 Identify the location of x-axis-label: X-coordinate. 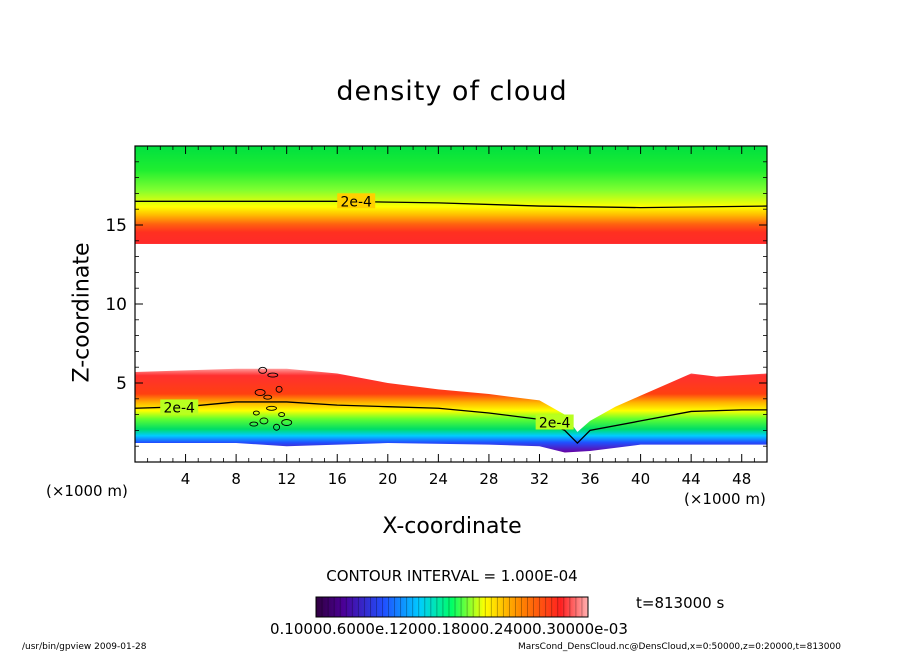
(452, 526).